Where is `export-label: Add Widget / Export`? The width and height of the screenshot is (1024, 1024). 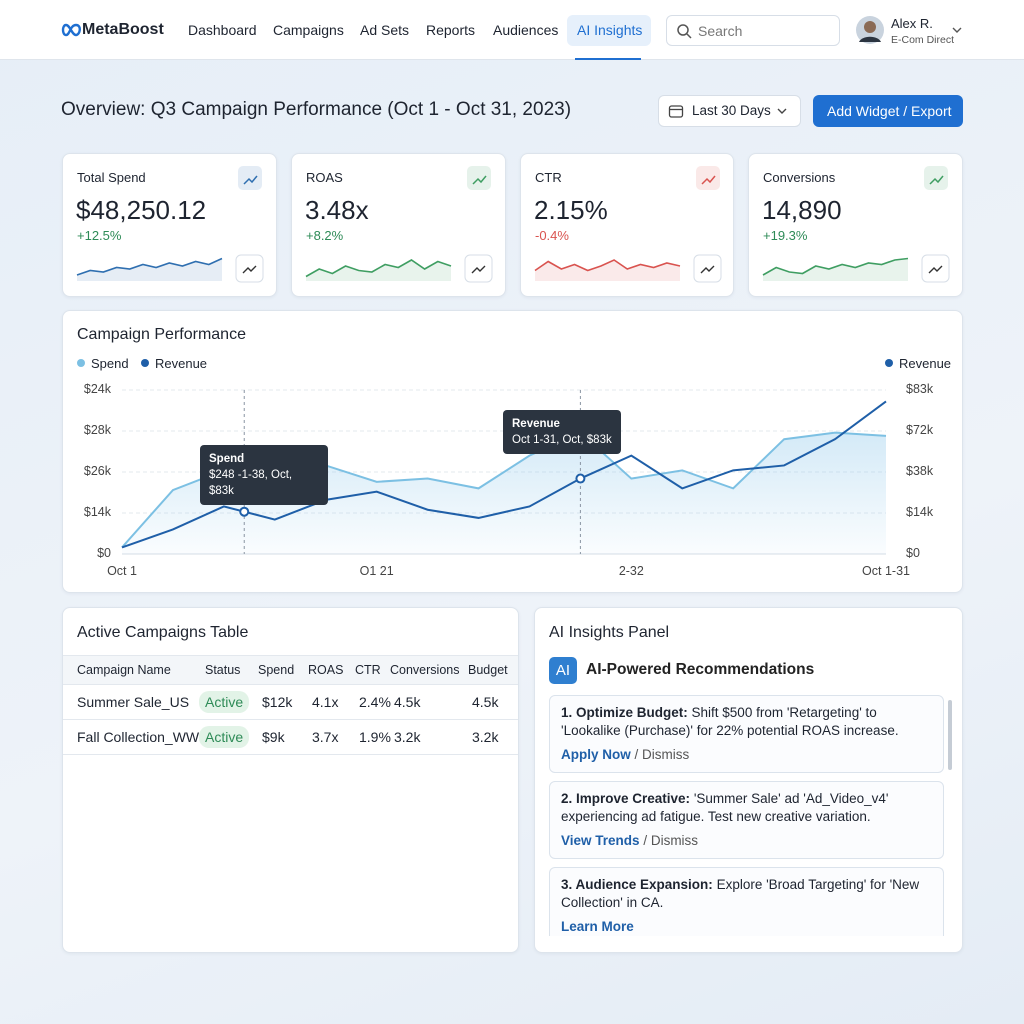 export-label: Add Widget / Export is located at coordinates (889, 111).